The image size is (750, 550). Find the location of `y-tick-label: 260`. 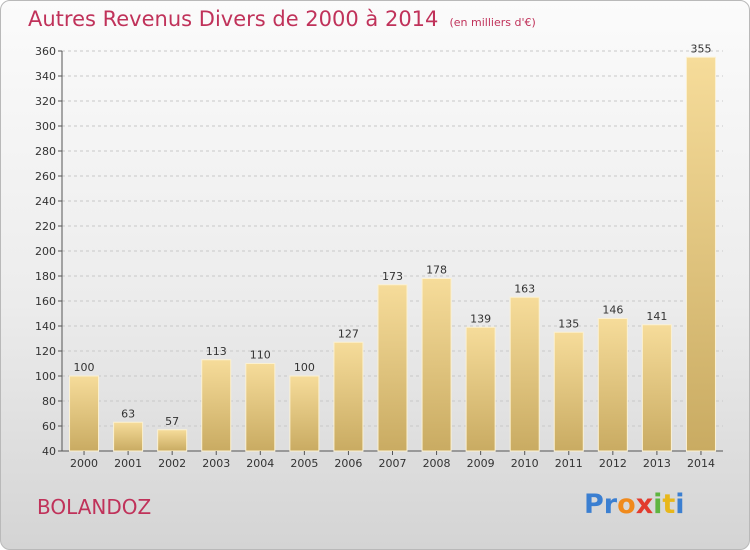

y-tick-label: 260 is located at coordinates (45, 176).